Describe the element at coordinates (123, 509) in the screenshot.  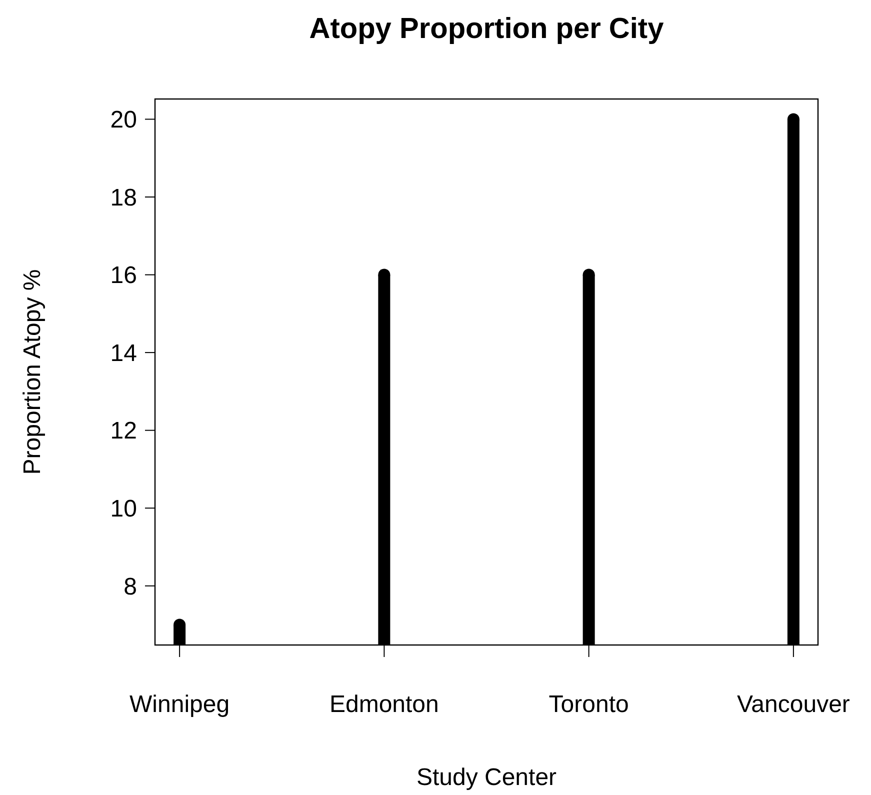
I see `y-tick-label: 10` at that location.